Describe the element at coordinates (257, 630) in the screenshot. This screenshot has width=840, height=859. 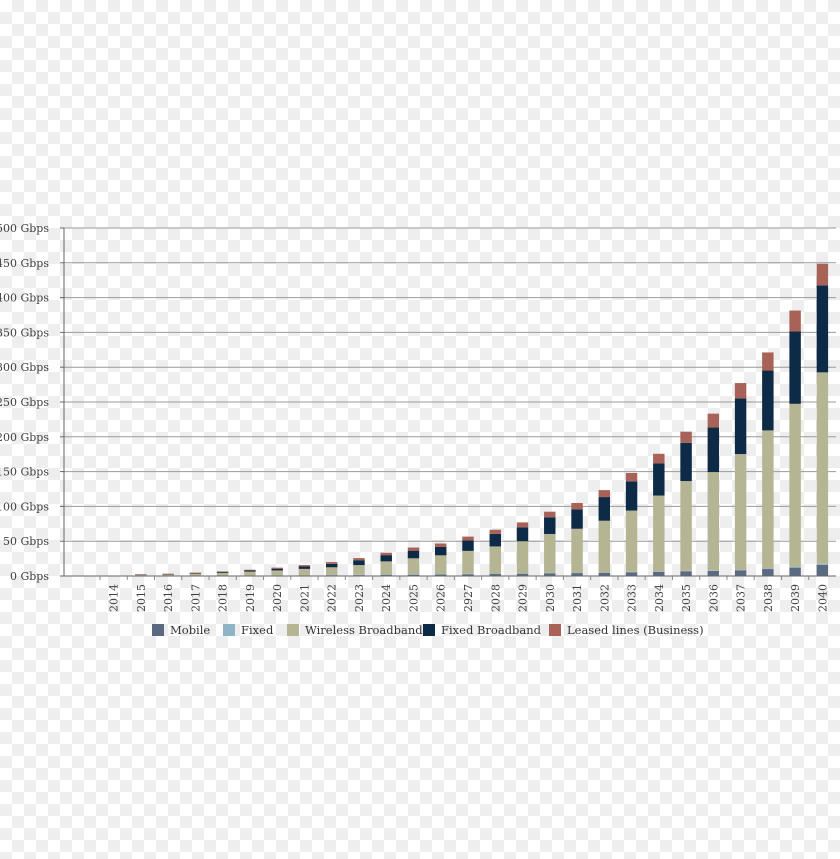
I see `legend-label: Fixed` at that location.